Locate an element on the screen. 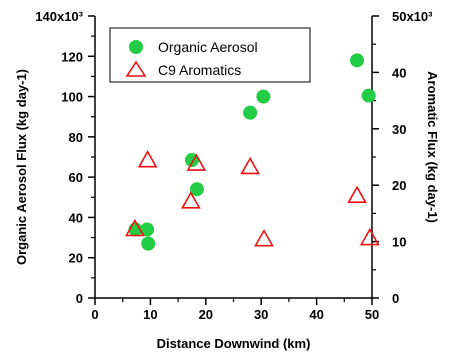 This screenshot has width=449, height=356. legend-marker-c9-aromatics is located at coordinates (136, 68).